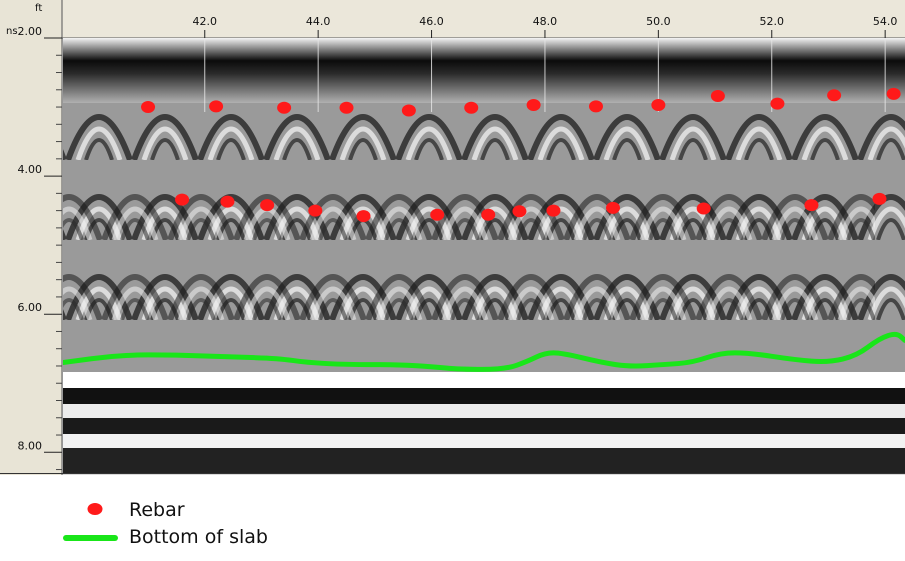 The image size is (905, 561). Describe the element at coordinates (30, 31) in the screenshot. I see `y-tick-label: 2.00` at that location.